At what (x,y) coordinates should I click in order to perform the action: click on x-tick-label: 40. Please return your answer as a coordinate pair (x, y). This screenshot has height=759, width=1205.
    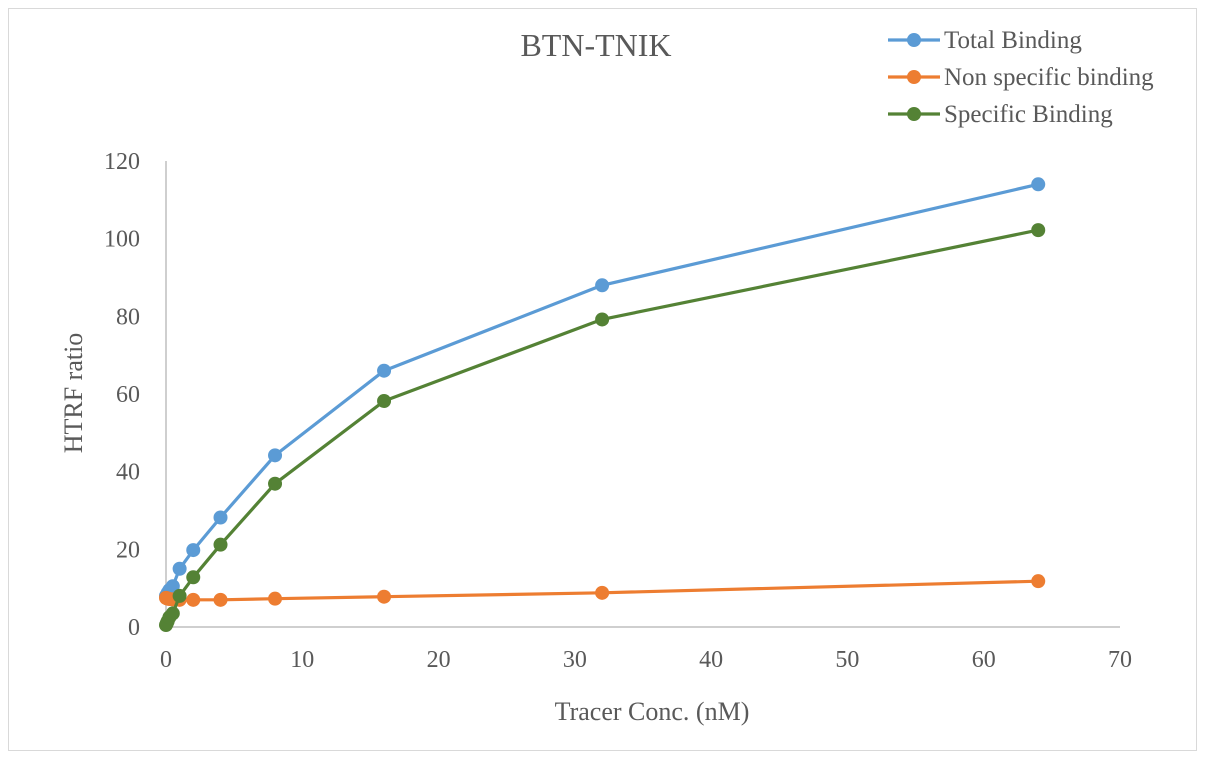
    Looking at the image, I should click on (711, 660).